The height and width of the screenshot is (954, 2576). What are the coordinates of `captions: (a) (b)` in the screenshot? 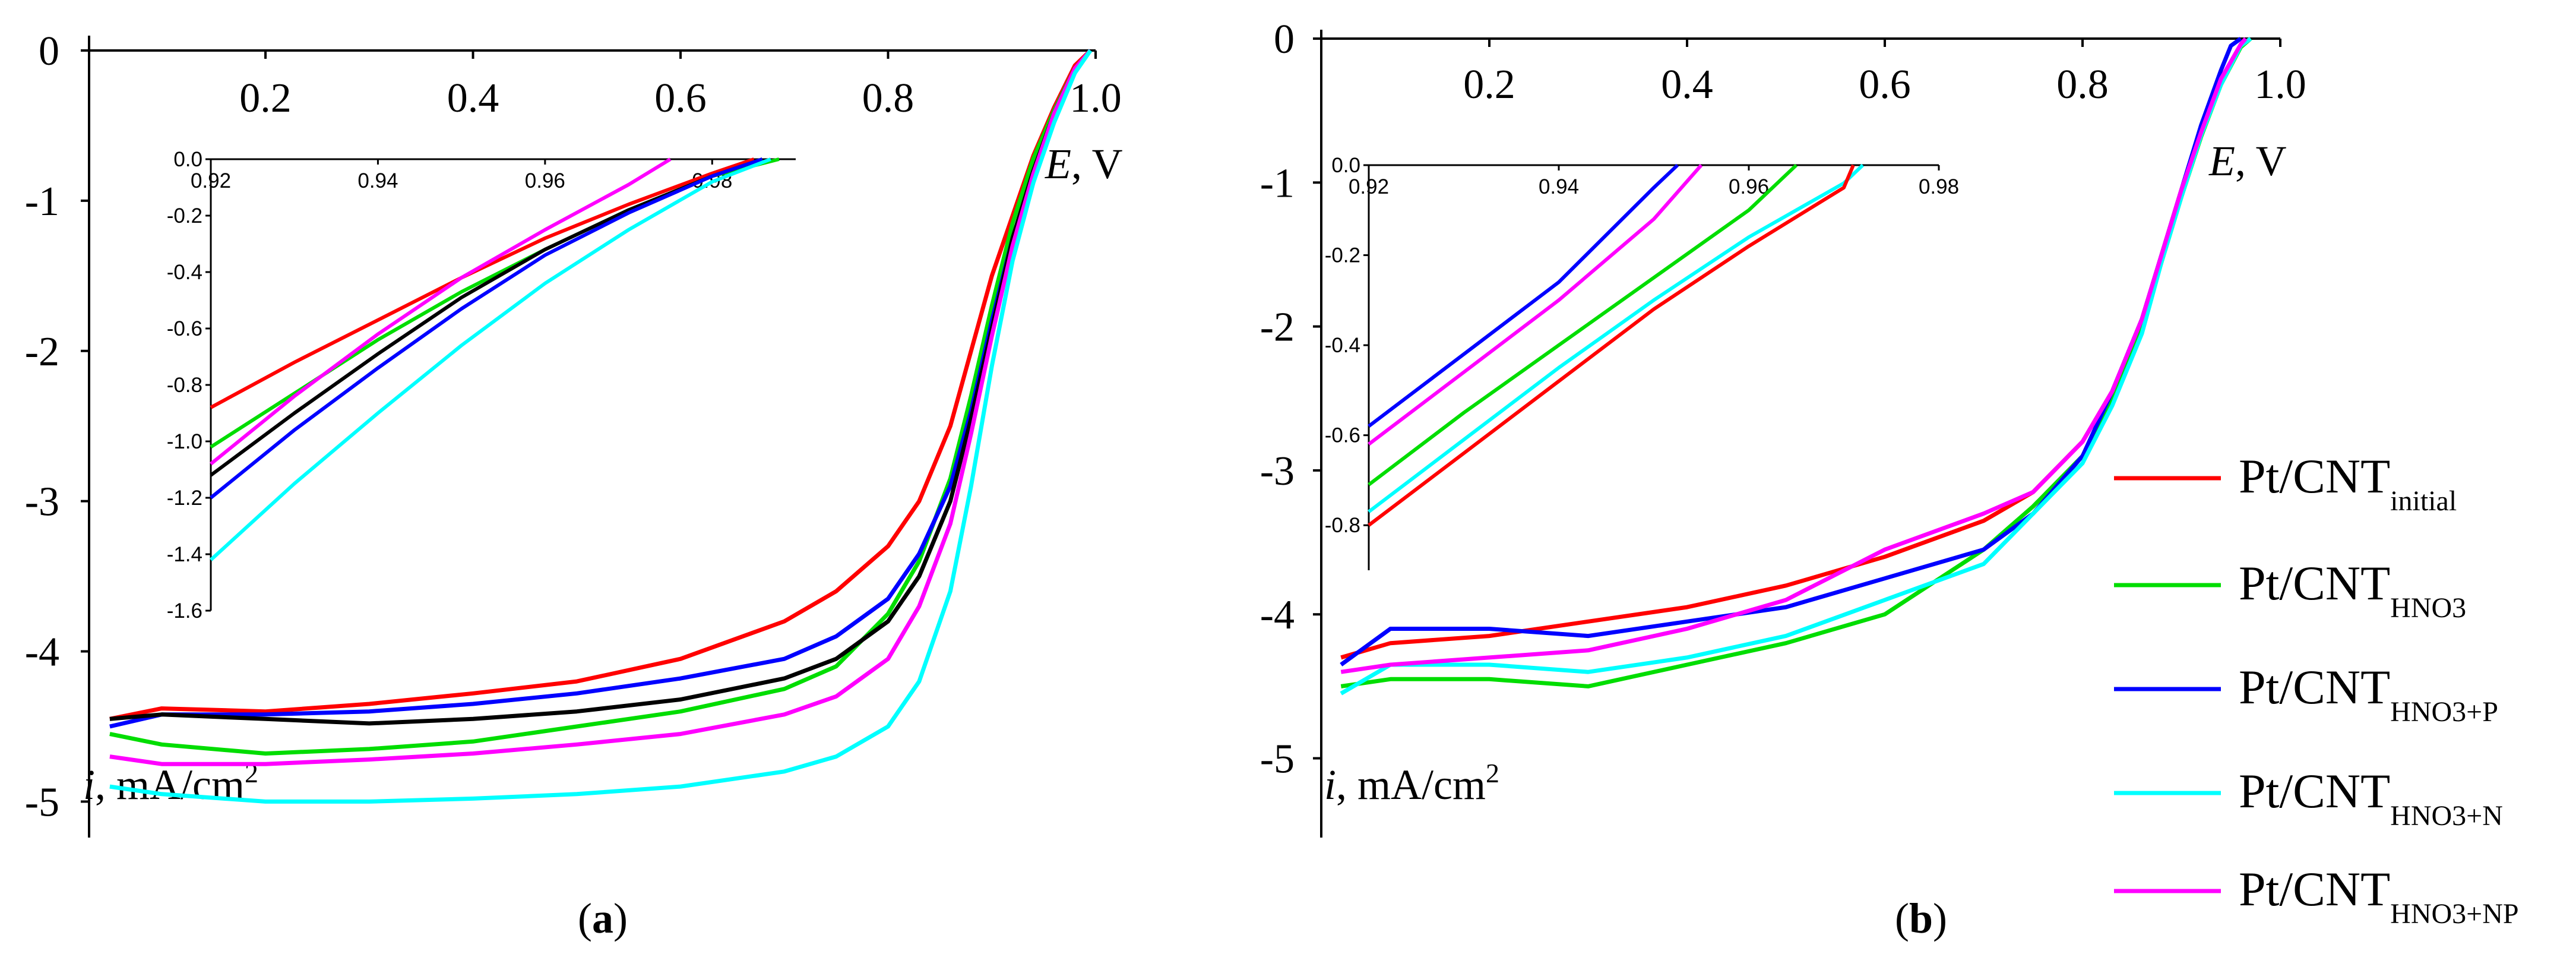 It's located at (1262, 918).